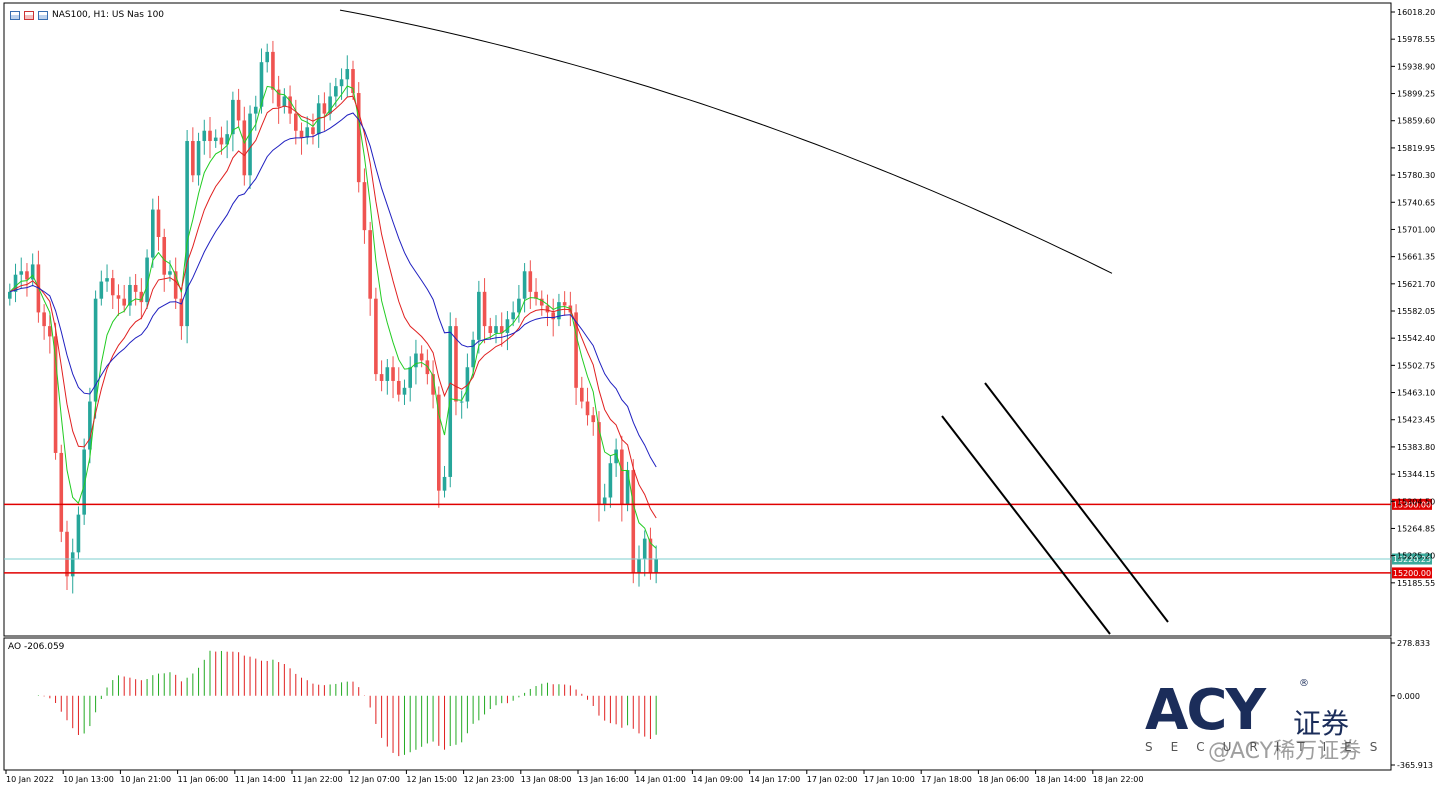 The height and width of the screenshot is (795, 1445). What do you see at coordinates (1416, 501) in the screenshot?
I see `price-axis-label: 15304.50` at bounding box center [1416, 501].